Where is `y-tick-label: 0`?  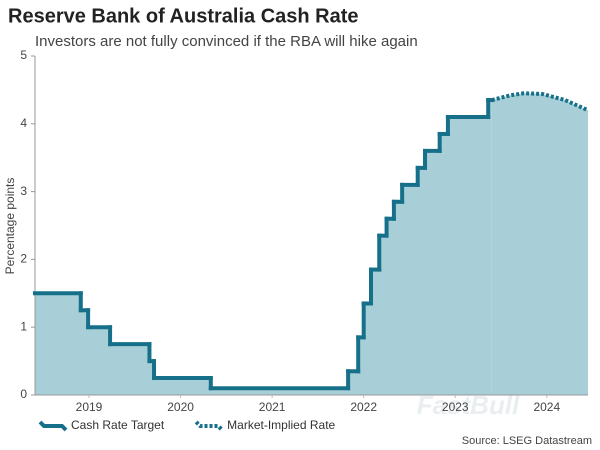 y-tick-label: 0 is located at coordinates (23, 394).